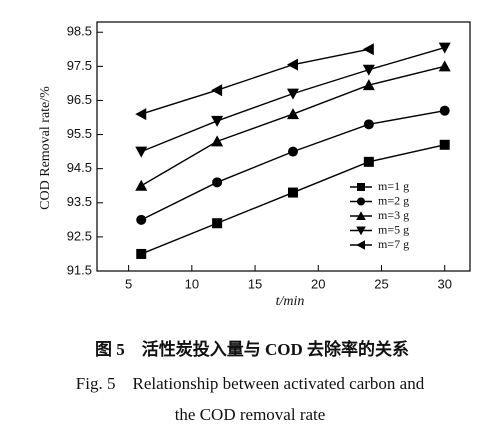 The height and width of the screenshot is (438, 500). Describe the element at coordinates (444, 283) in the screenshot. I see `x-tick-label: 30` at that location.